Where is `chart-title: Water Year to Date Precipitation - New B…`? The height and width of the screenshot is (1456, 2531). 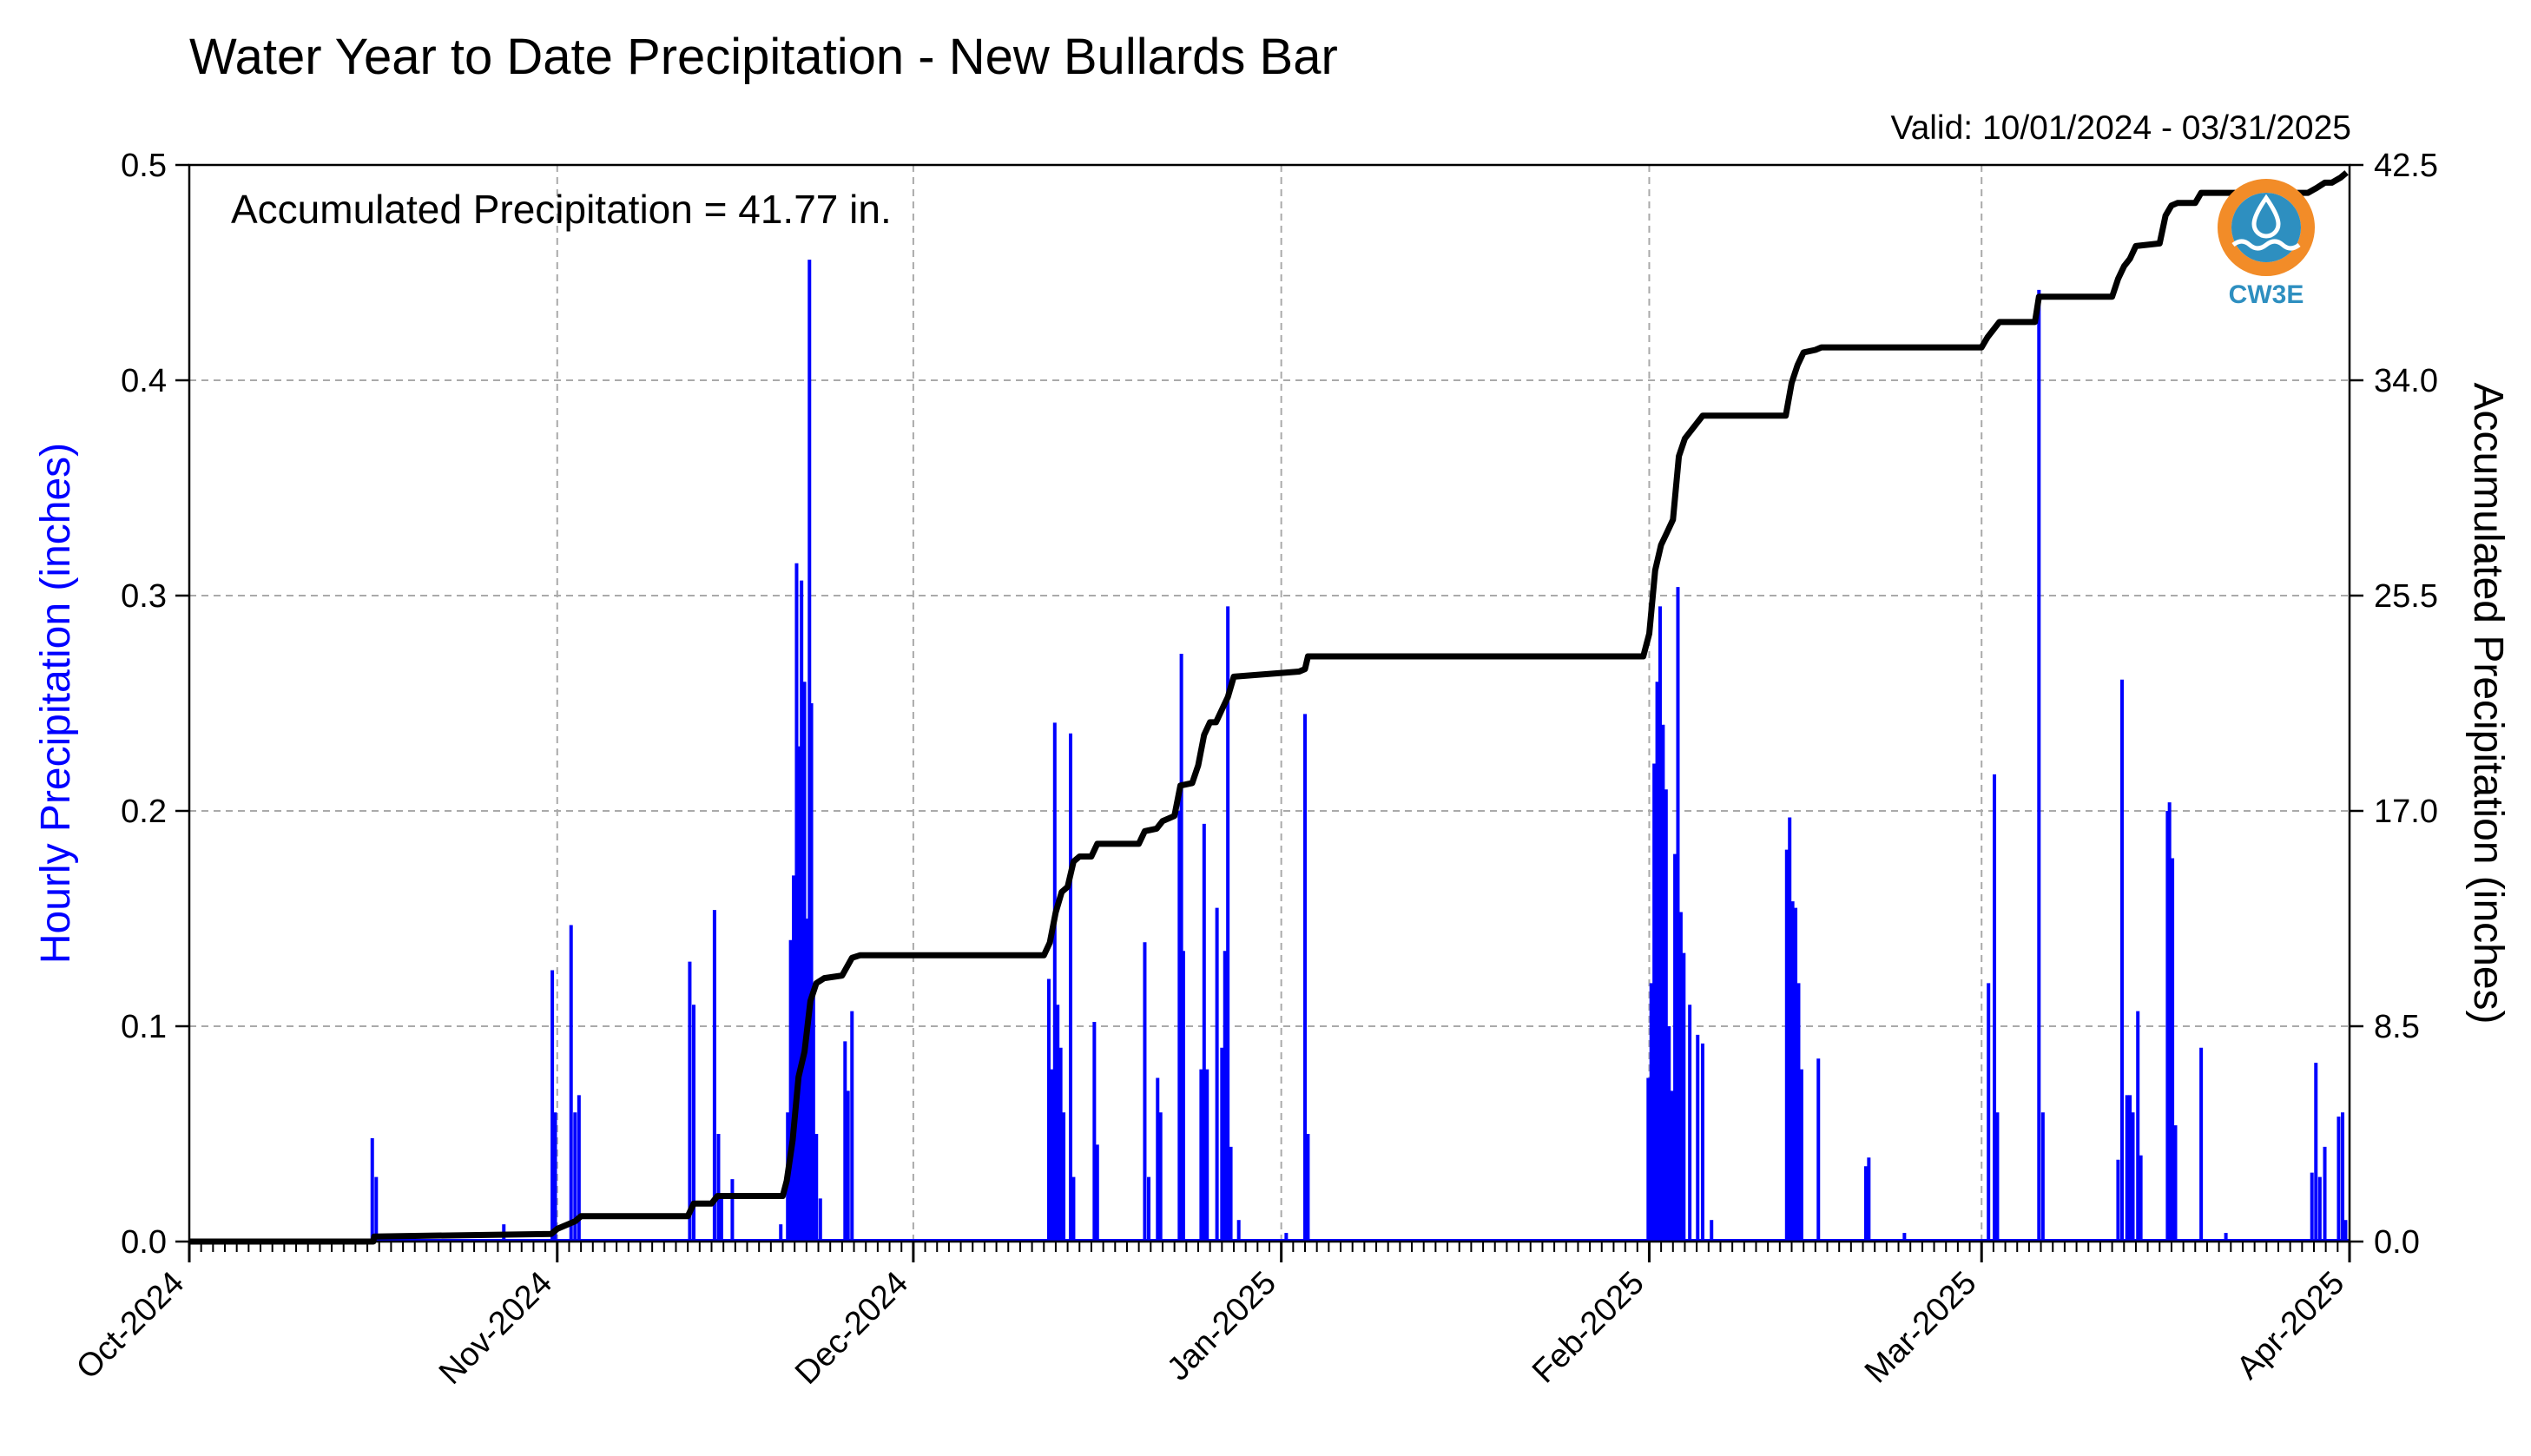 chart-title: Water Year to Date Precipitation - New B… is located at coordinates (763, 57).